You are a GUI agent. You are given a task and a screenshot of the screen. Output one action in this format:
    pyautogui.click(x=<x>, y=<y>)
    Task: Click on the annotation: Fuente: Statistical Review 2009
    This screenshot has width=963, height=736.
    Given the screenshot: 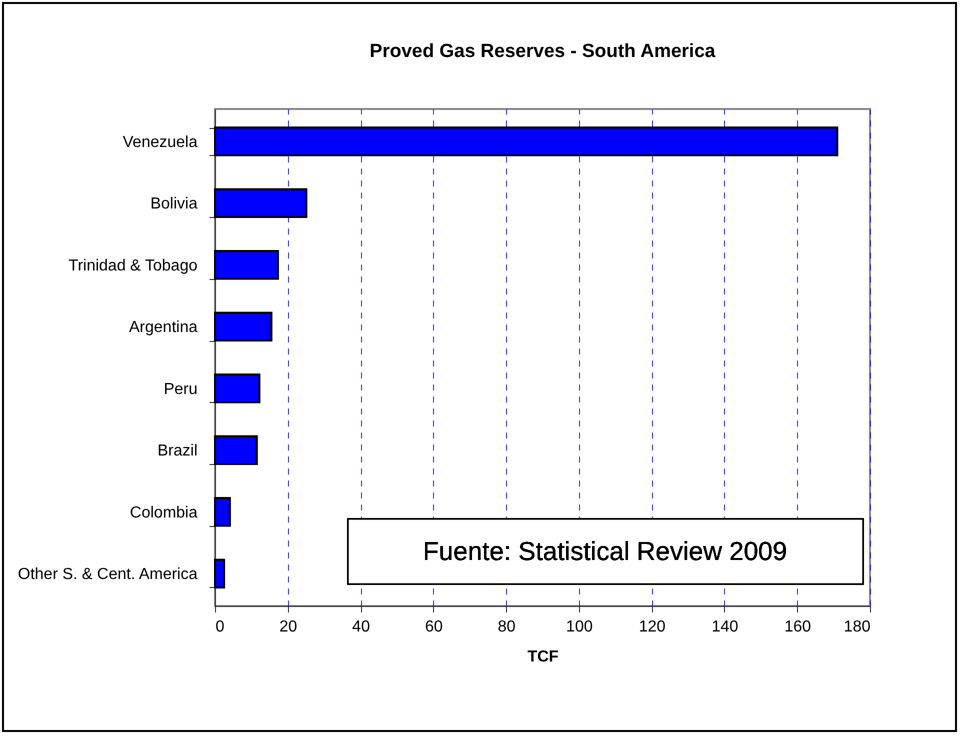 What is the action you would take?
    pyautogui.click(x=605, y=551)
    